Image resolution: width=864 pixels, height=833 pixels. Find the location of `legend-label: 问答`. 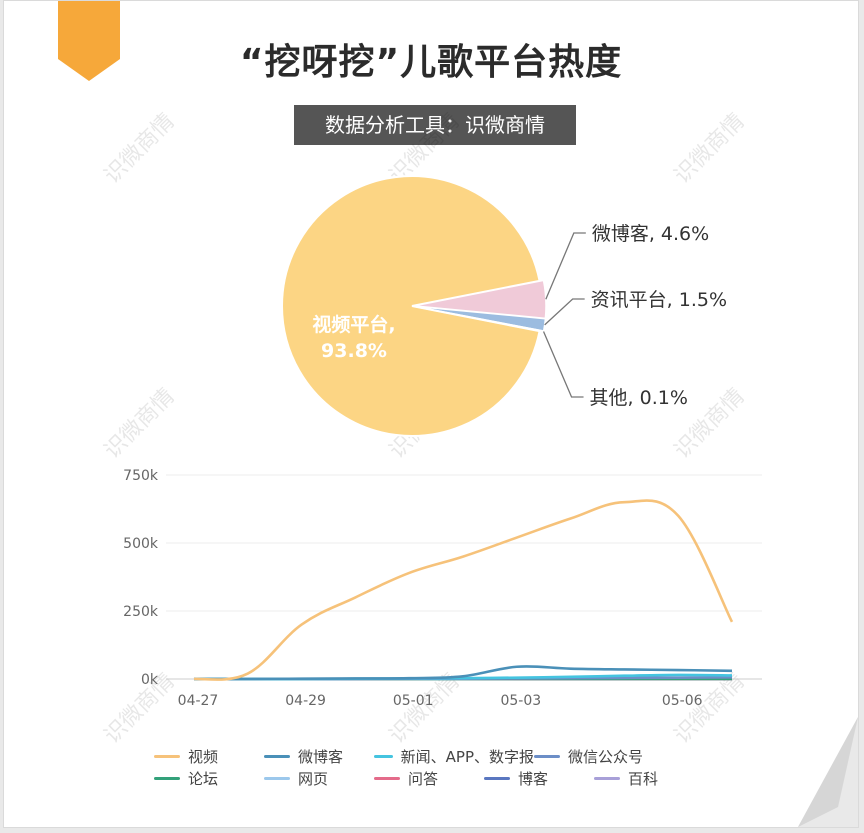

legend-label: 问答 is located at coordinates (423, 778).